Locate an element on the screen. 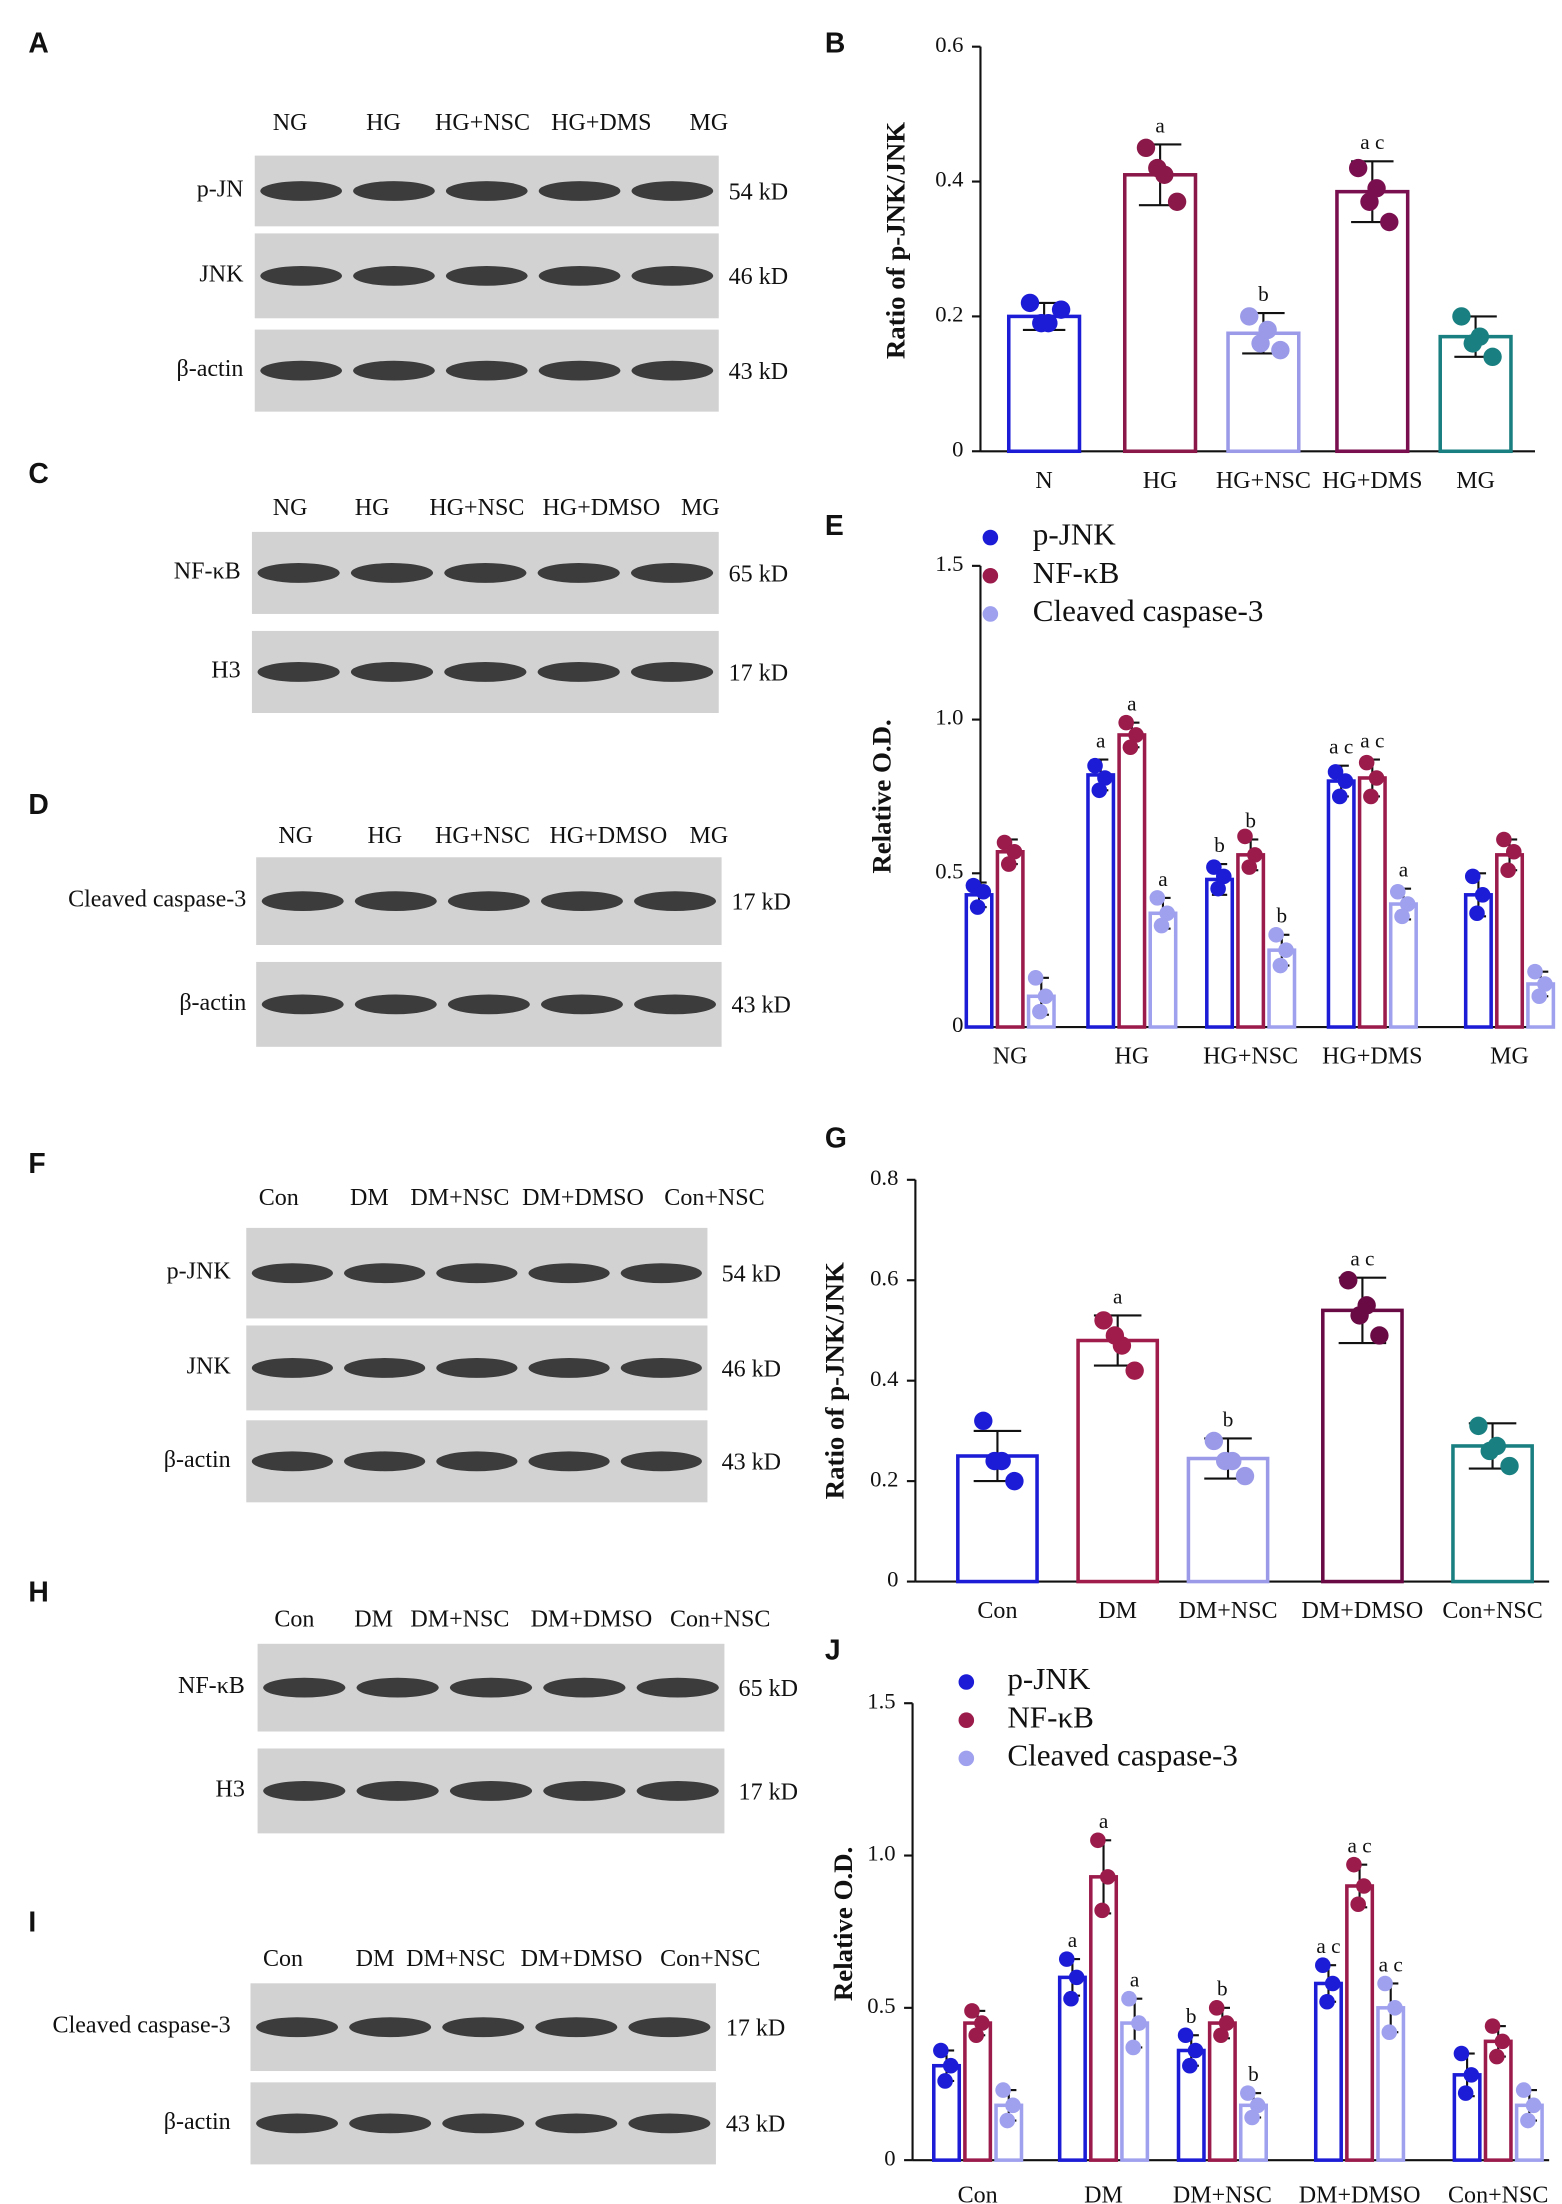  lane-label: HG+NSC is located at coordinates (476, 508).